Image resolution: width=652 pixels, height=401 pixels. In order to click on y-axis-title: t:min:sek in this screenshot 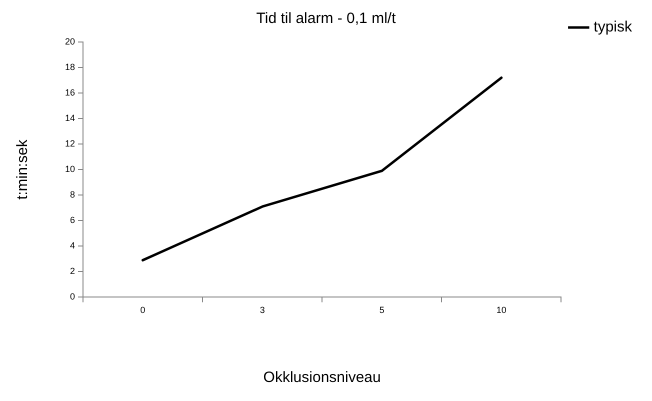, I will do `click(23, 169)`.